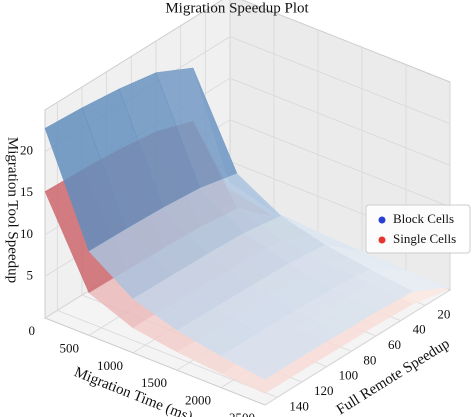 The width and height of the screenshot is (474, 417). I want to click on x-tick-label: 0, so click(32, 330).